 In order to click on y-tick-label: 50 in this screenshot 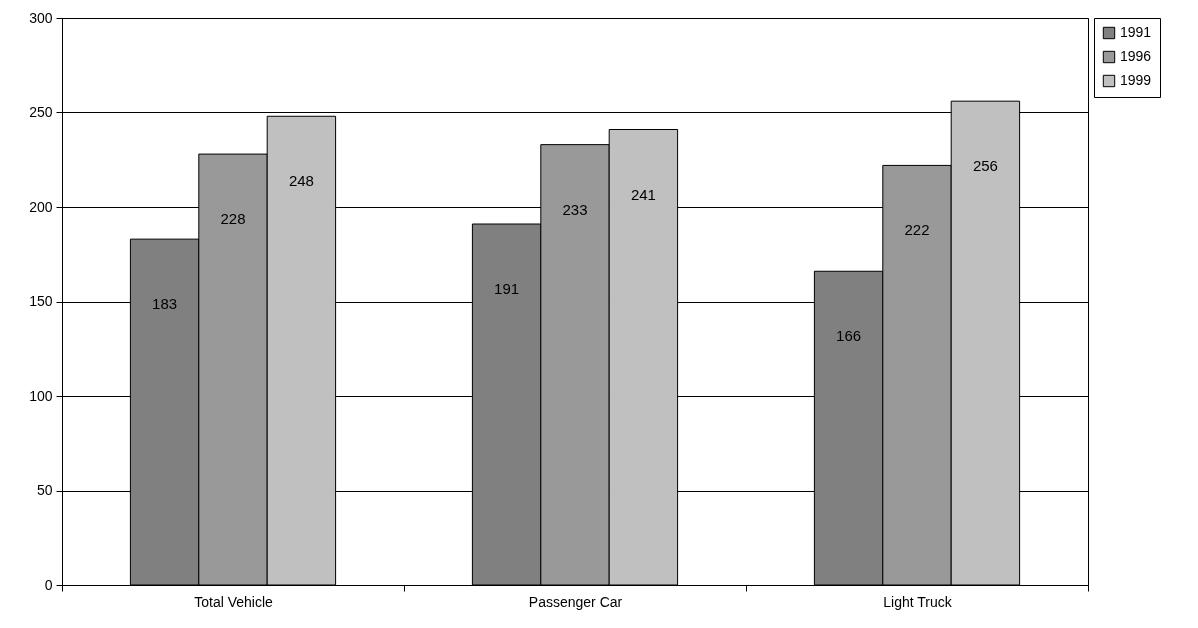, I will do `click(44, 490)`.